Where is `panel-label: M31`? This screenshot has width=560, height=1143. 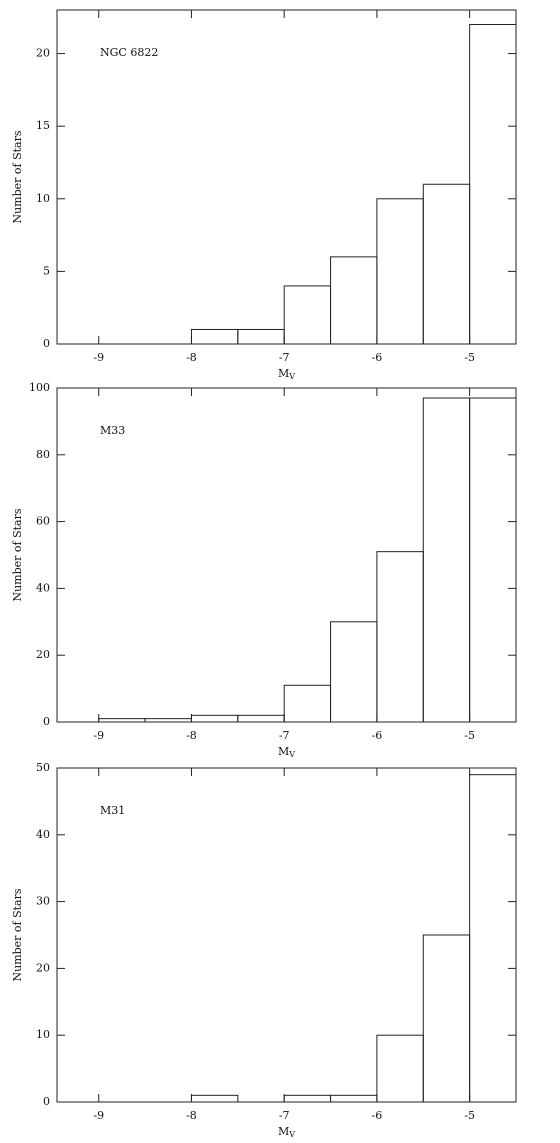
panel-label: M31 is located at coordinates (112, 810).